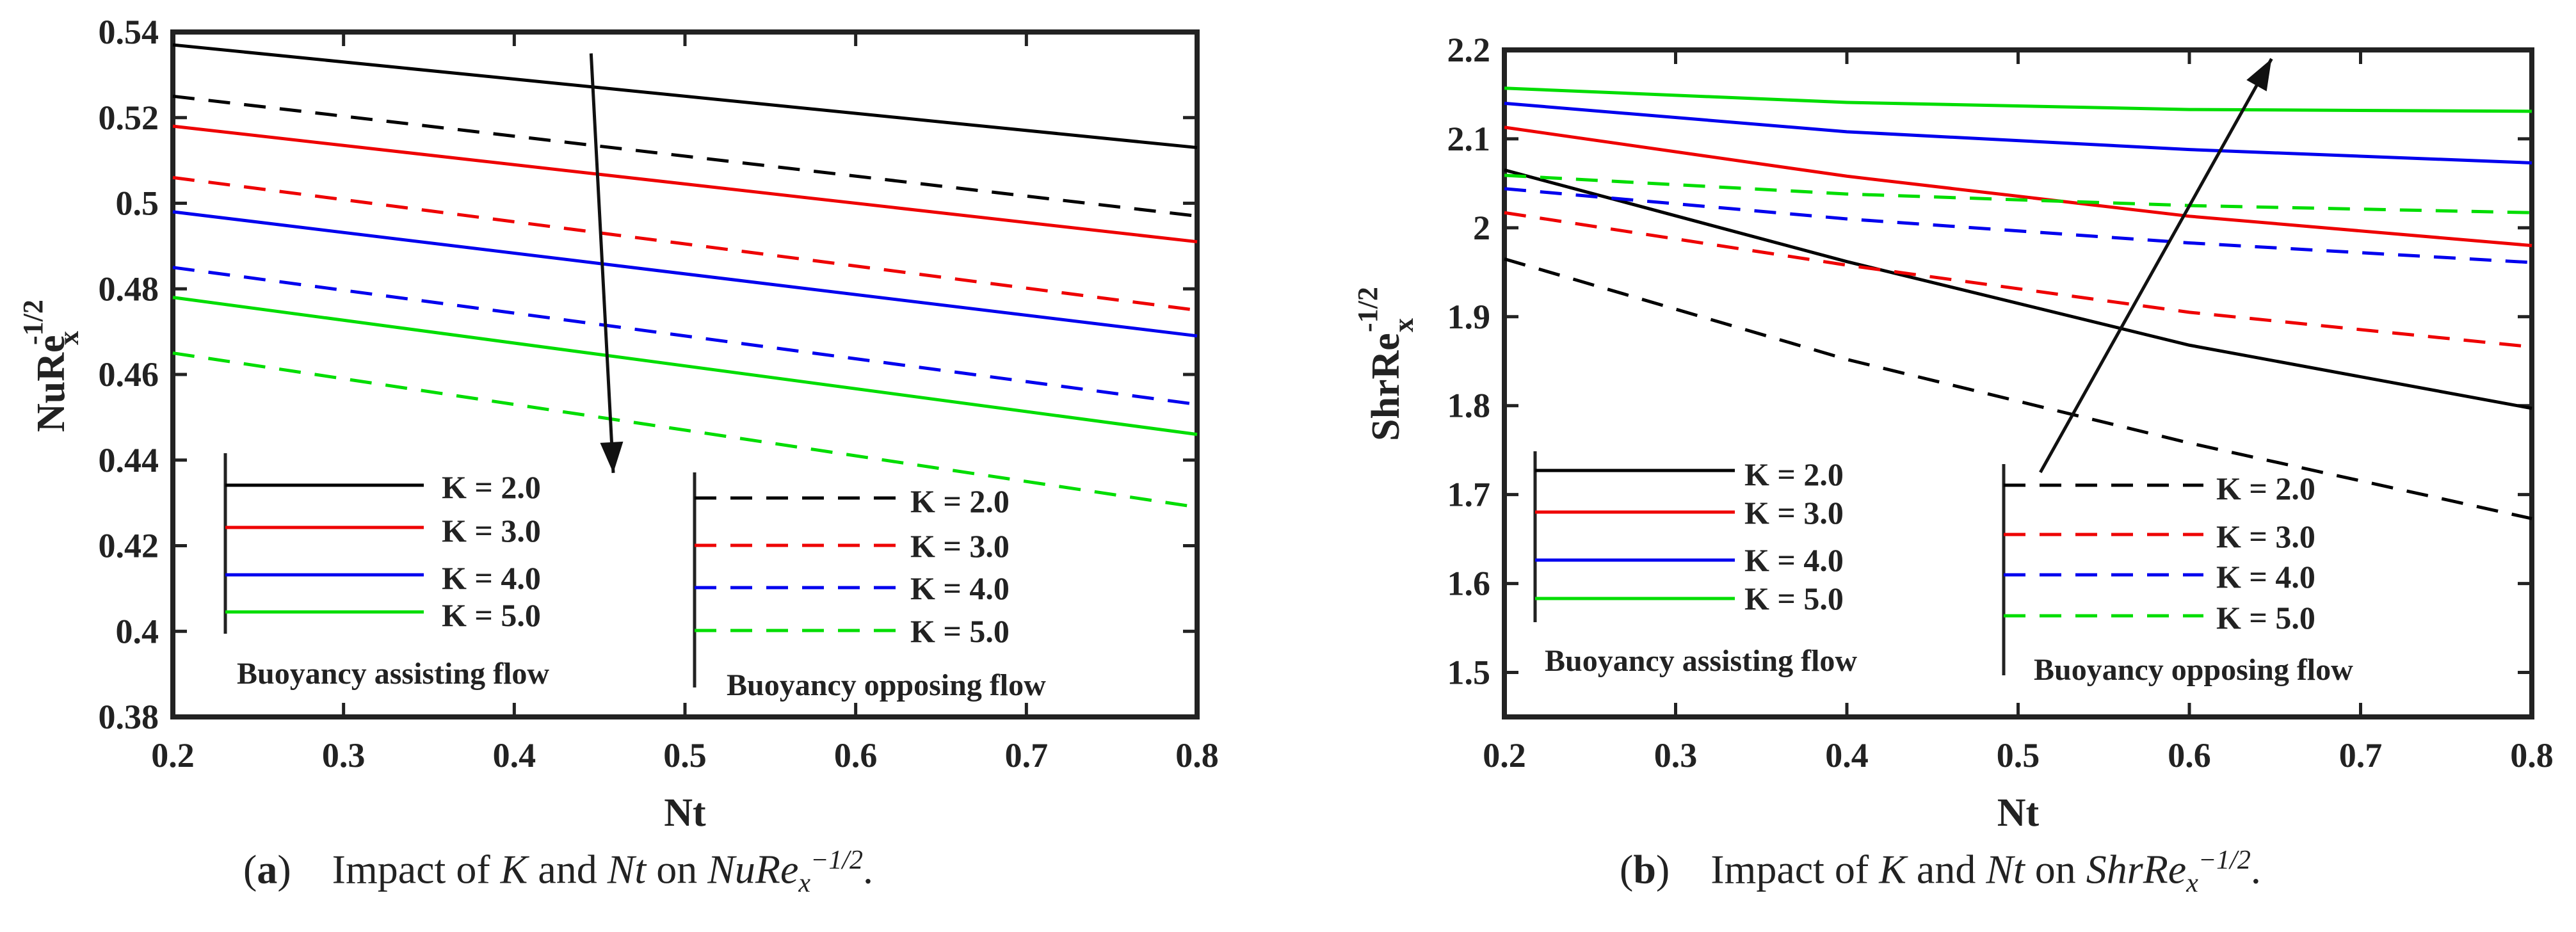  Describe the element at coordinates (1469, 406) in the screenshot. I see `y-tick-label: 1.8` at that location.